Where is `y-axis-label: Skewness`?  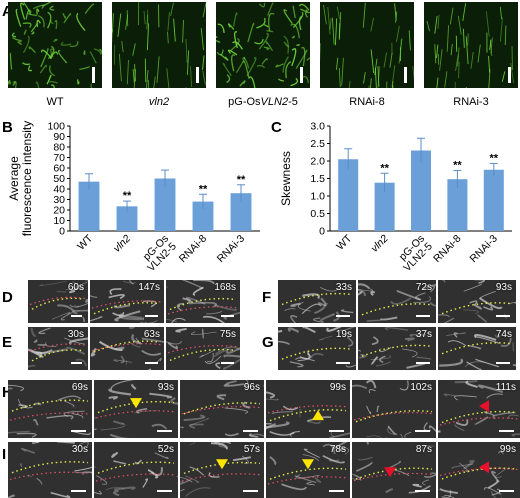 y-axis-label: Skewness is located at coordinates (286, 178).